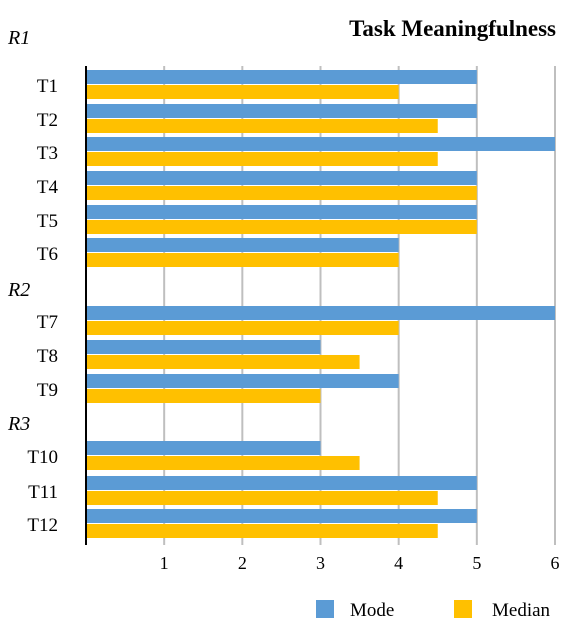 This screenshot has height=631, width=582. Describe the element at coordinates (325, 609) in the screenshot. I see `legend-swatch-mode` at that location.